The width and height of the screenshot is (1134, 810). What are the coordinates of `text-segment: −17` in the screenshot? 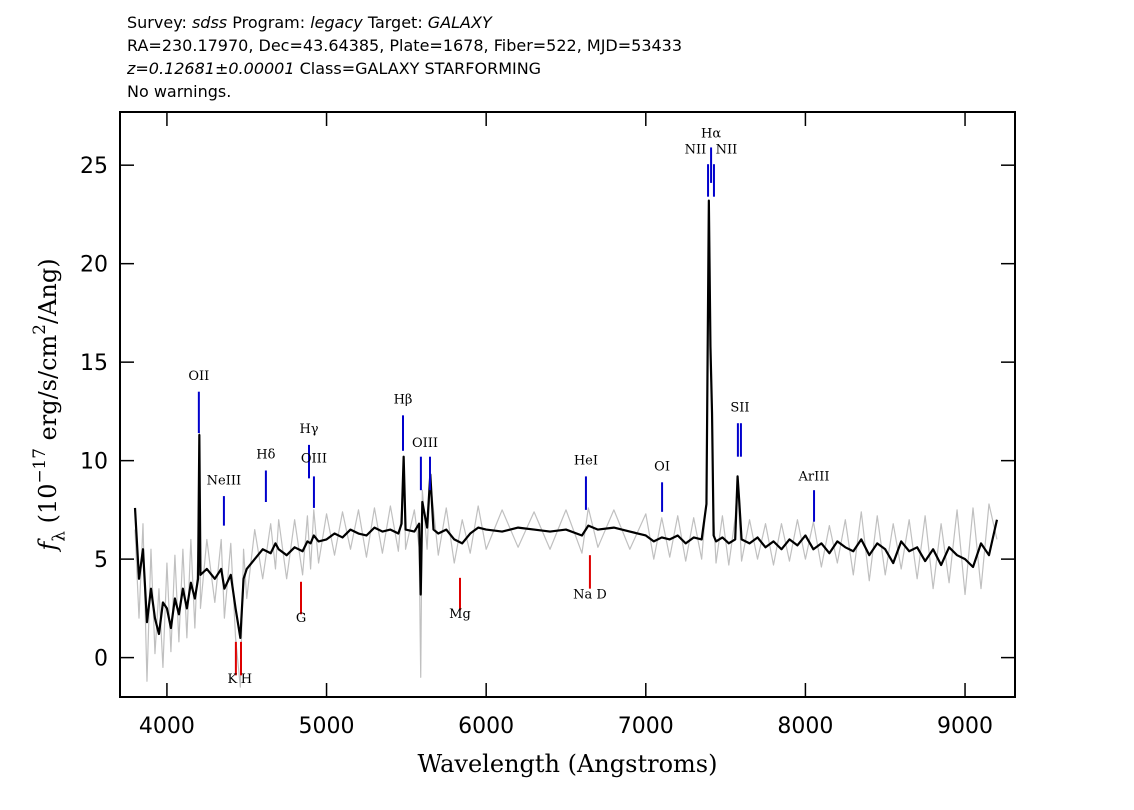 It's located at (39, 465).